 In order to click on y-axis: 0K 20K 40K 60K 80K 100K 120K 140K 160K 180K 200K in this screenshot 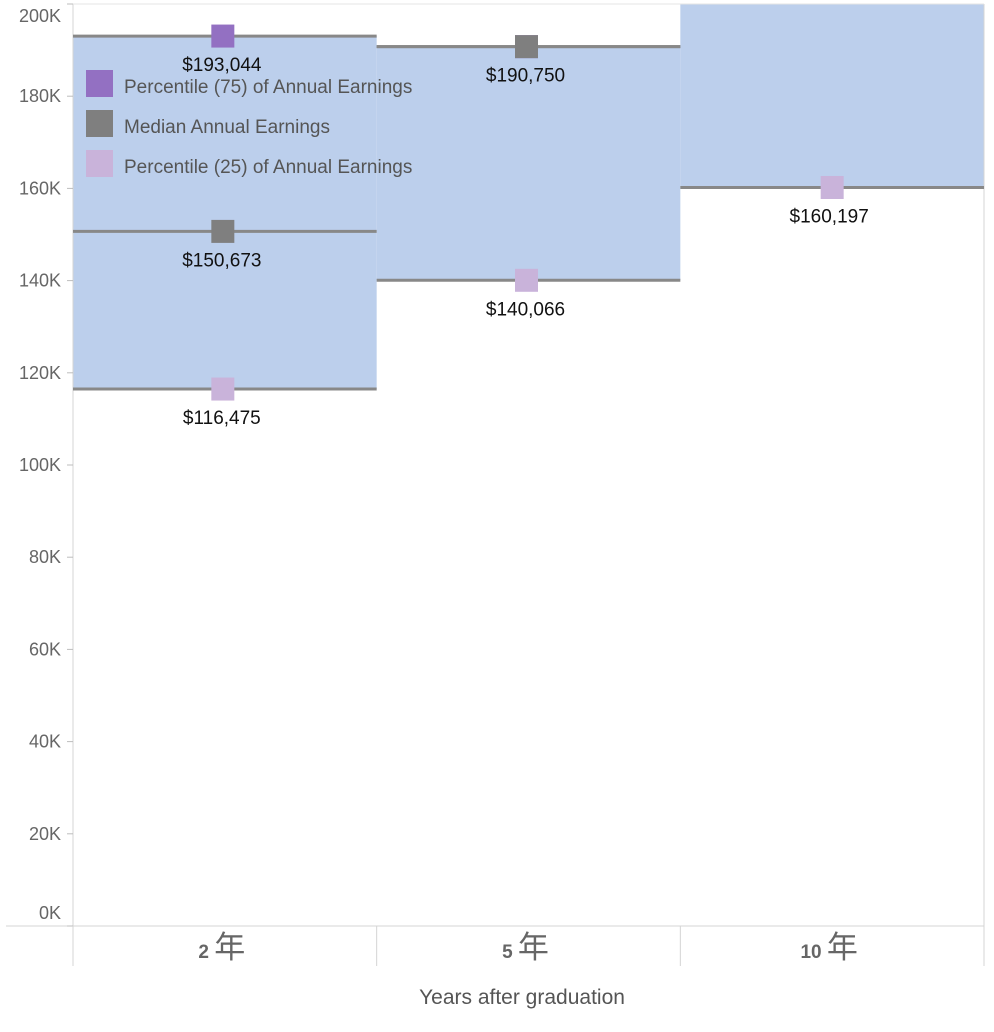, I will do `click(46, 465)`.